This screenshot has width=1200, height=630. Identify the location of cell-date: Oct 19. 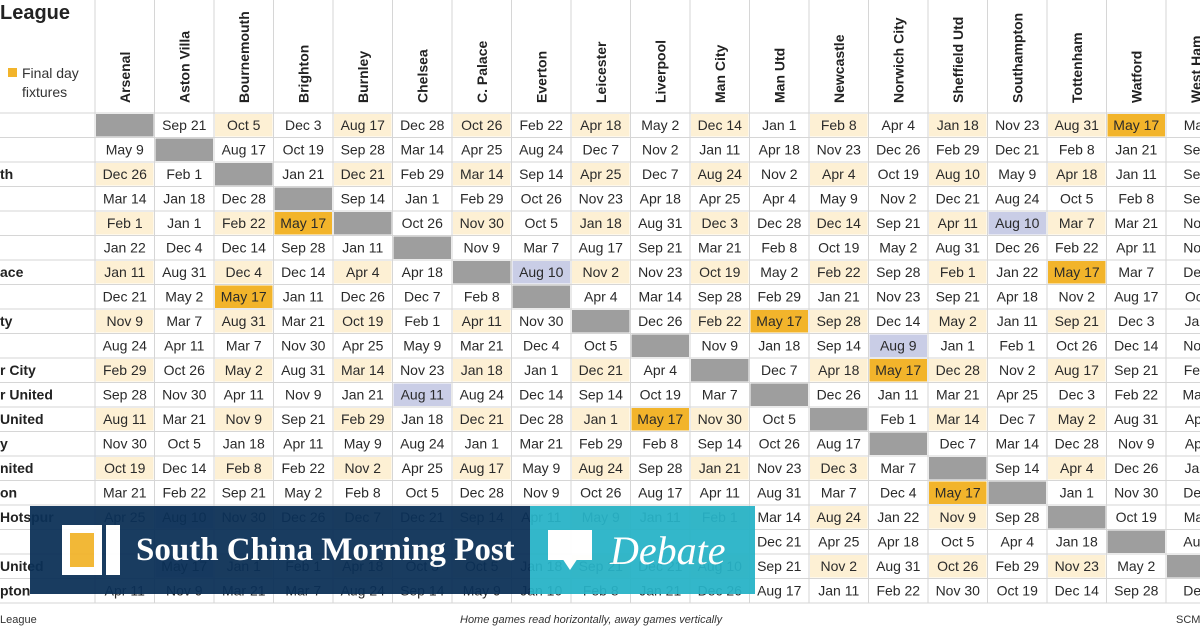
(719, 272).